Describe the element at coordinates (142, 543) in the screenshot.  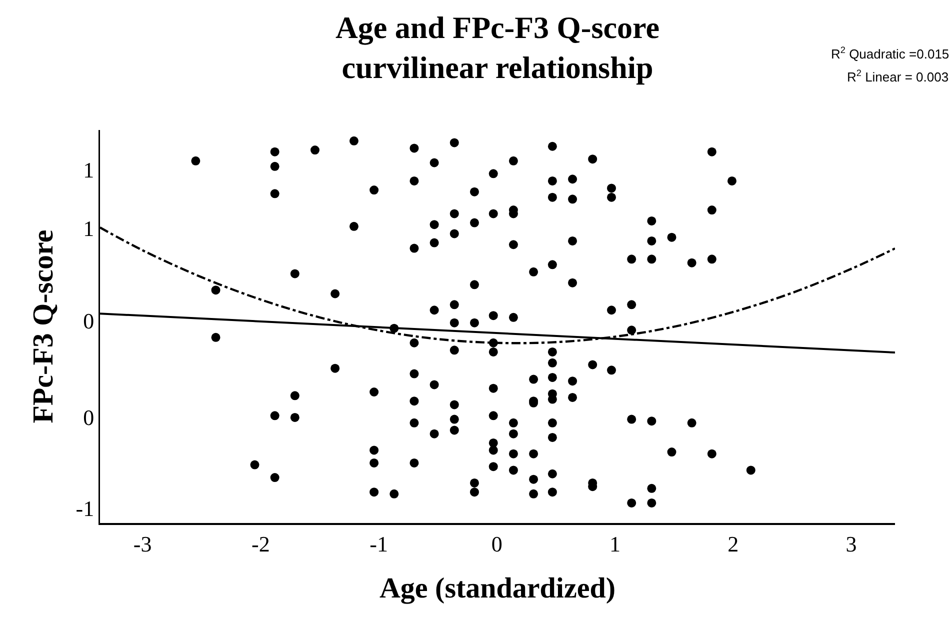
I see `x-tick-label: -3` at that location.